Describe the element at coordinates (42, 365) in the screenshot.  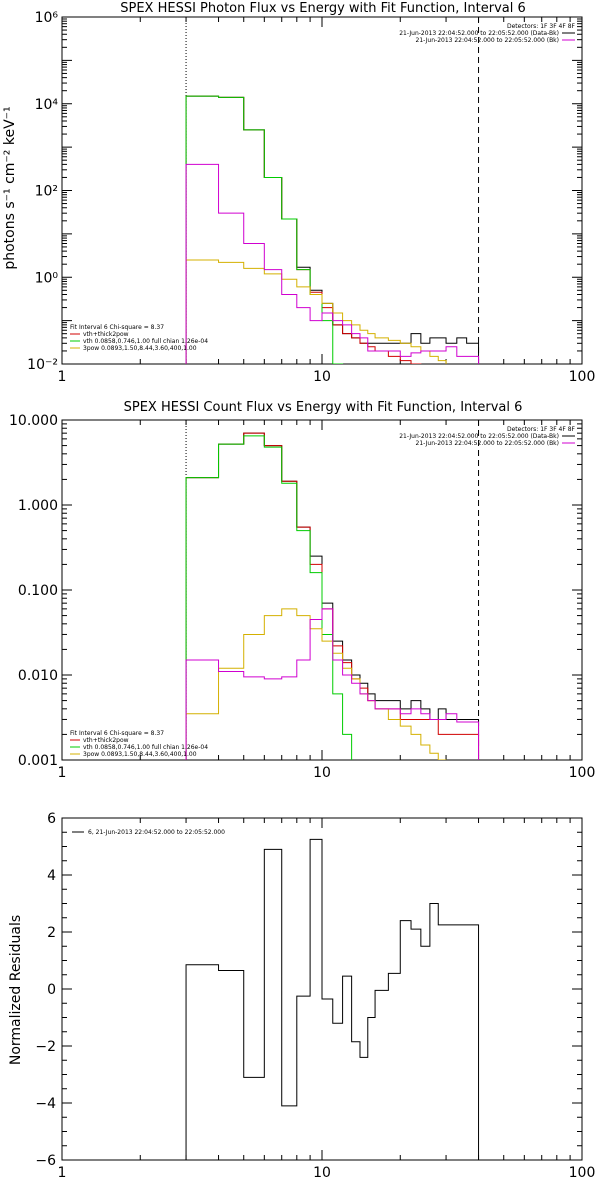
I see `y-tick-label: 10⁻²` at that location.